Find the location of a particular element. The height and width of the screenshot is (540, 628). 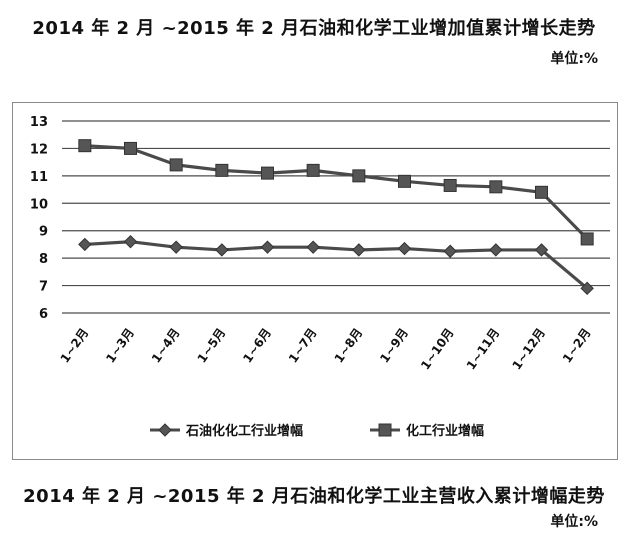

legend-label: 石油化化工行业增幅 is located at coordinates (244, 431).